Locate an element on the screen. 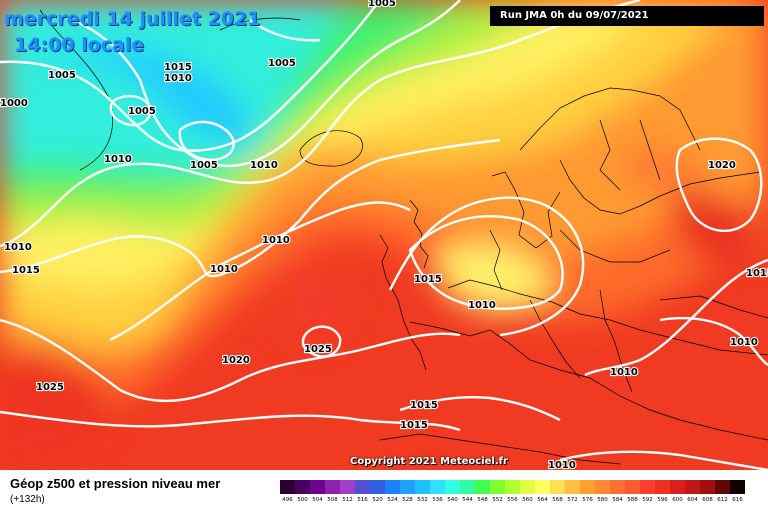 The width and height of the screenshot is (768, 512). isobar-label-1010-africa: 1010 is located at coordinates (562, 465).